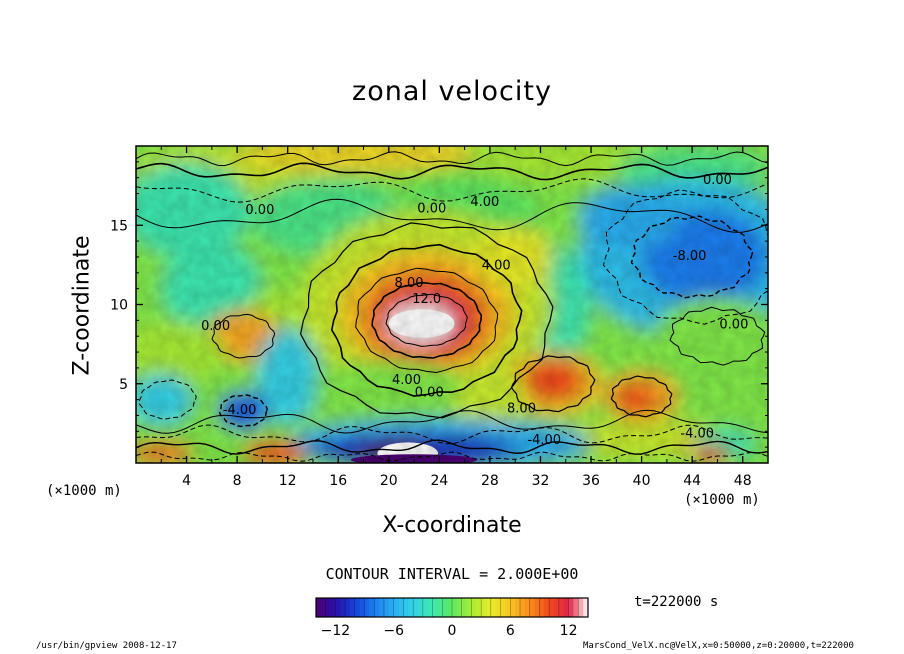 The width and height of the screenshot is (904, 654). What do you see at coordinates (338, 481) in the screenshot?
I see `x-tick-label: 16` at bounding box center [338, 481].